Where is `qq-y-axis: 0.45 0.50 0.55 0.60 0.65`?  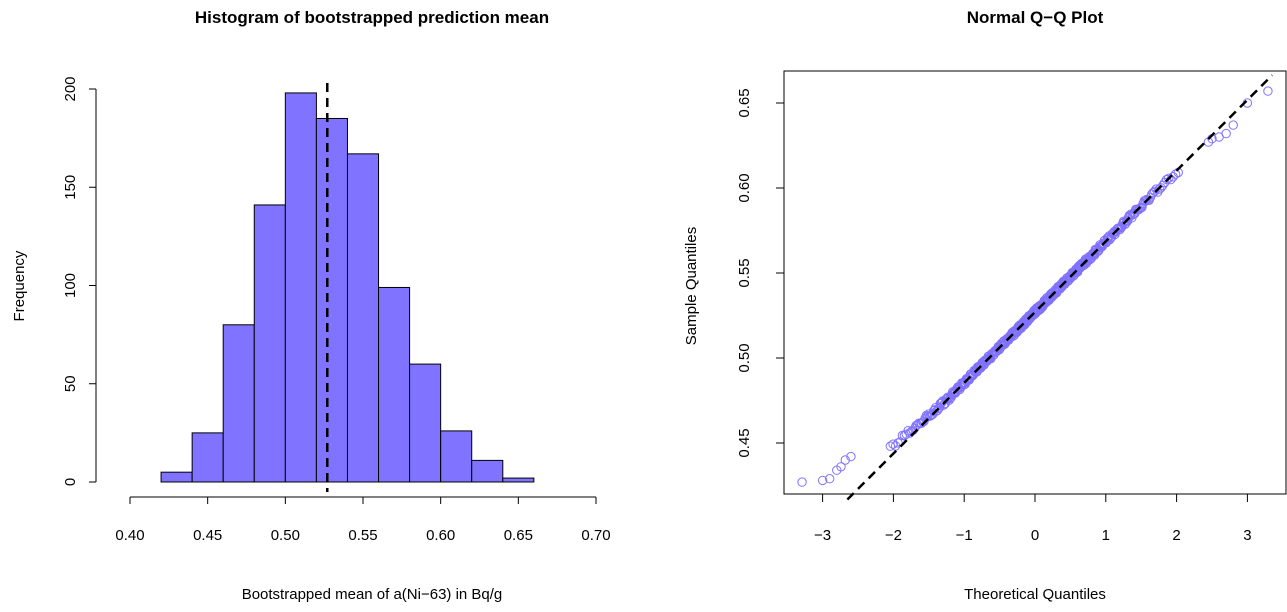 qq-y-axis: 0.45 0.50 0.55 0.60 0.65 is located at coordinates (760, 273).